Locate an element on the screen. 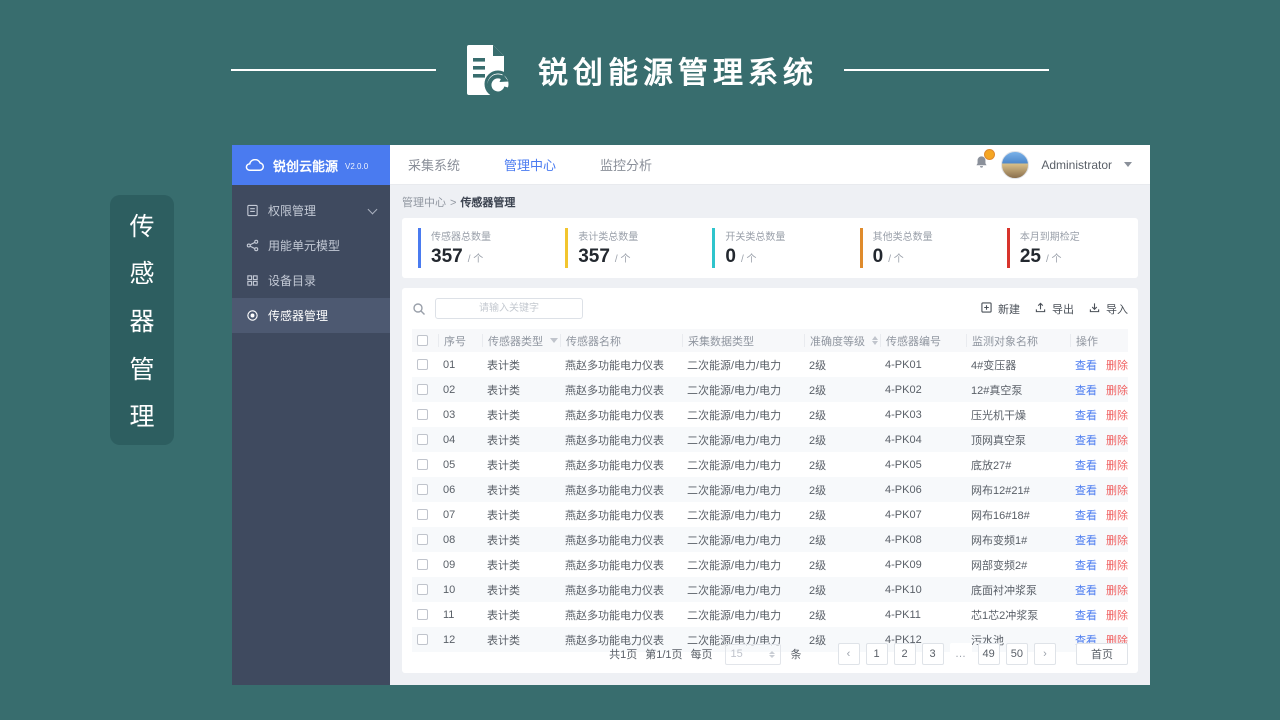 The image size is (1280, 720). sidebar-item-permissions: 权限管理 is located at coordinates (311, 210).